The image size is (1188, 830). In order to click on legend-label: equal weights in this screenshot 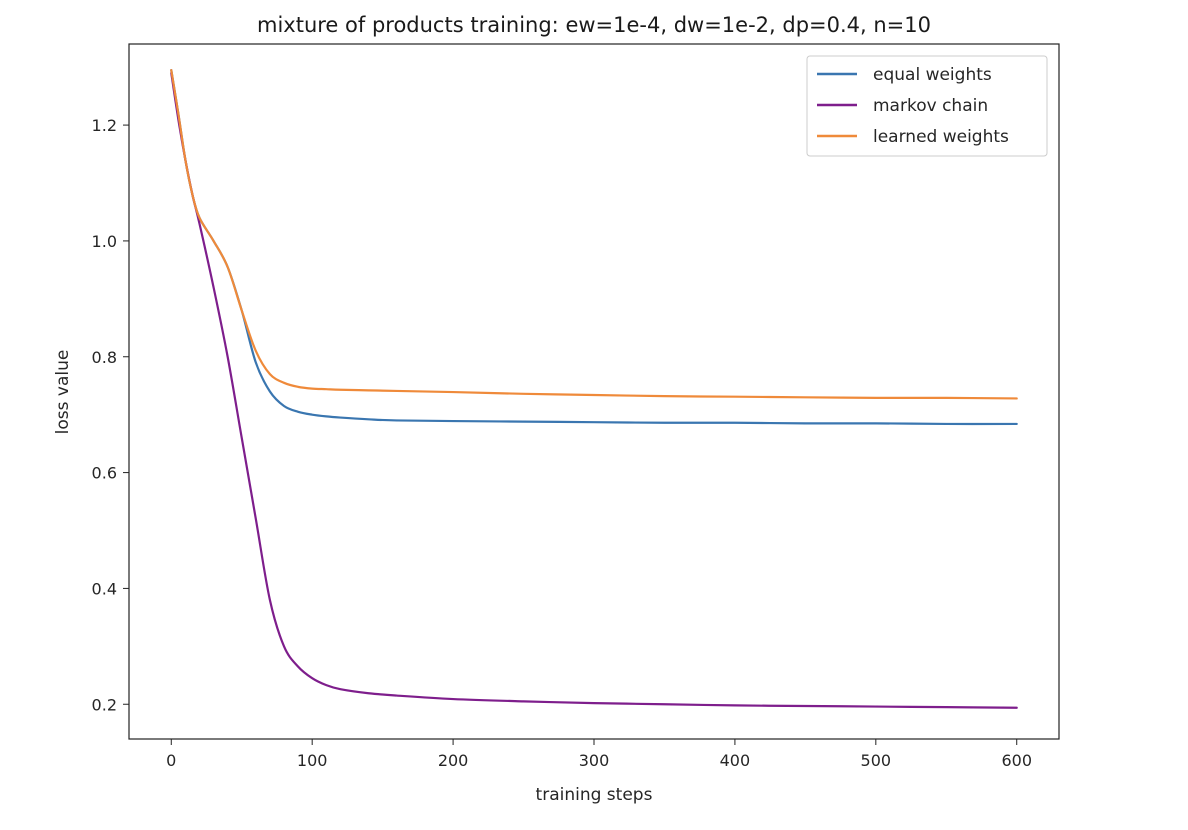, I will do `click(932, 75)`.